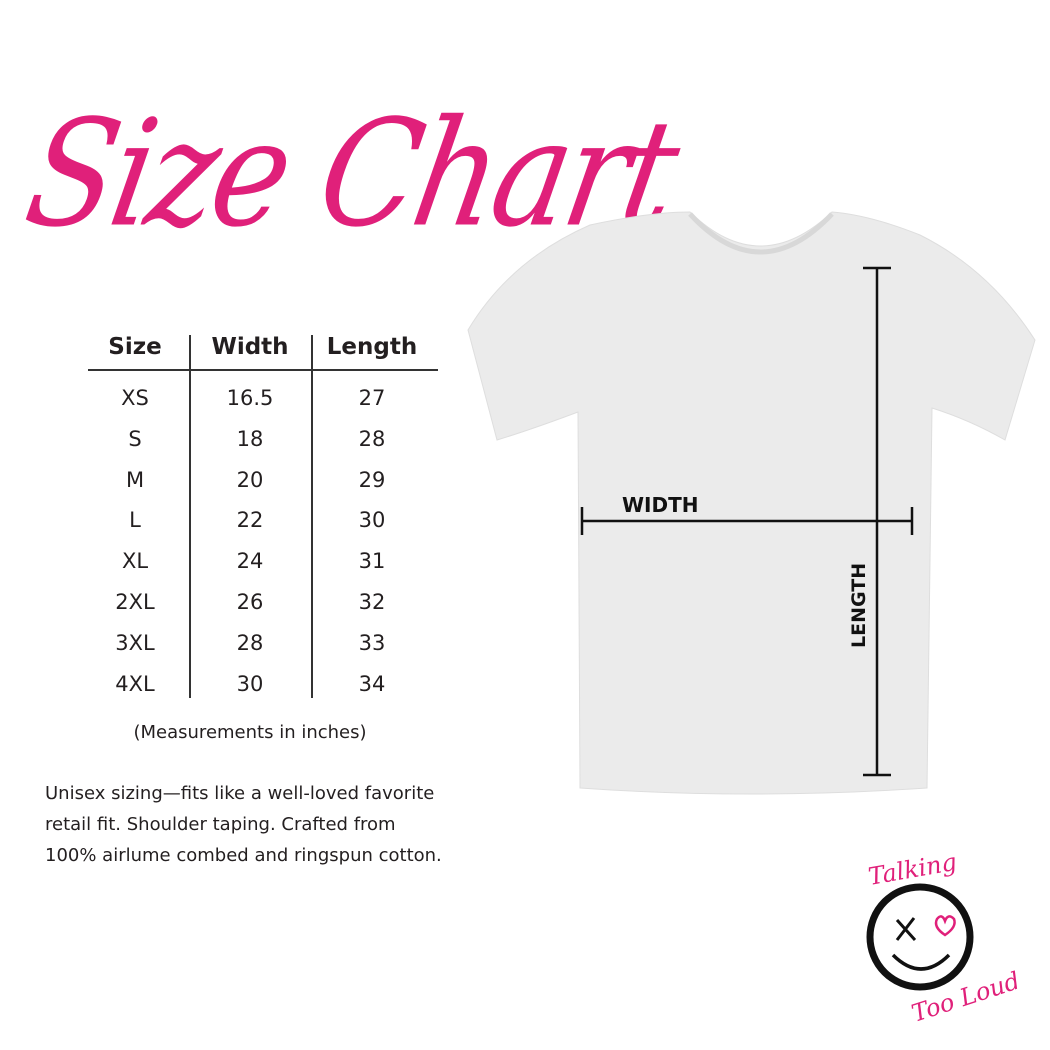  I want to click on cell-width: 26, so click(250, 602).